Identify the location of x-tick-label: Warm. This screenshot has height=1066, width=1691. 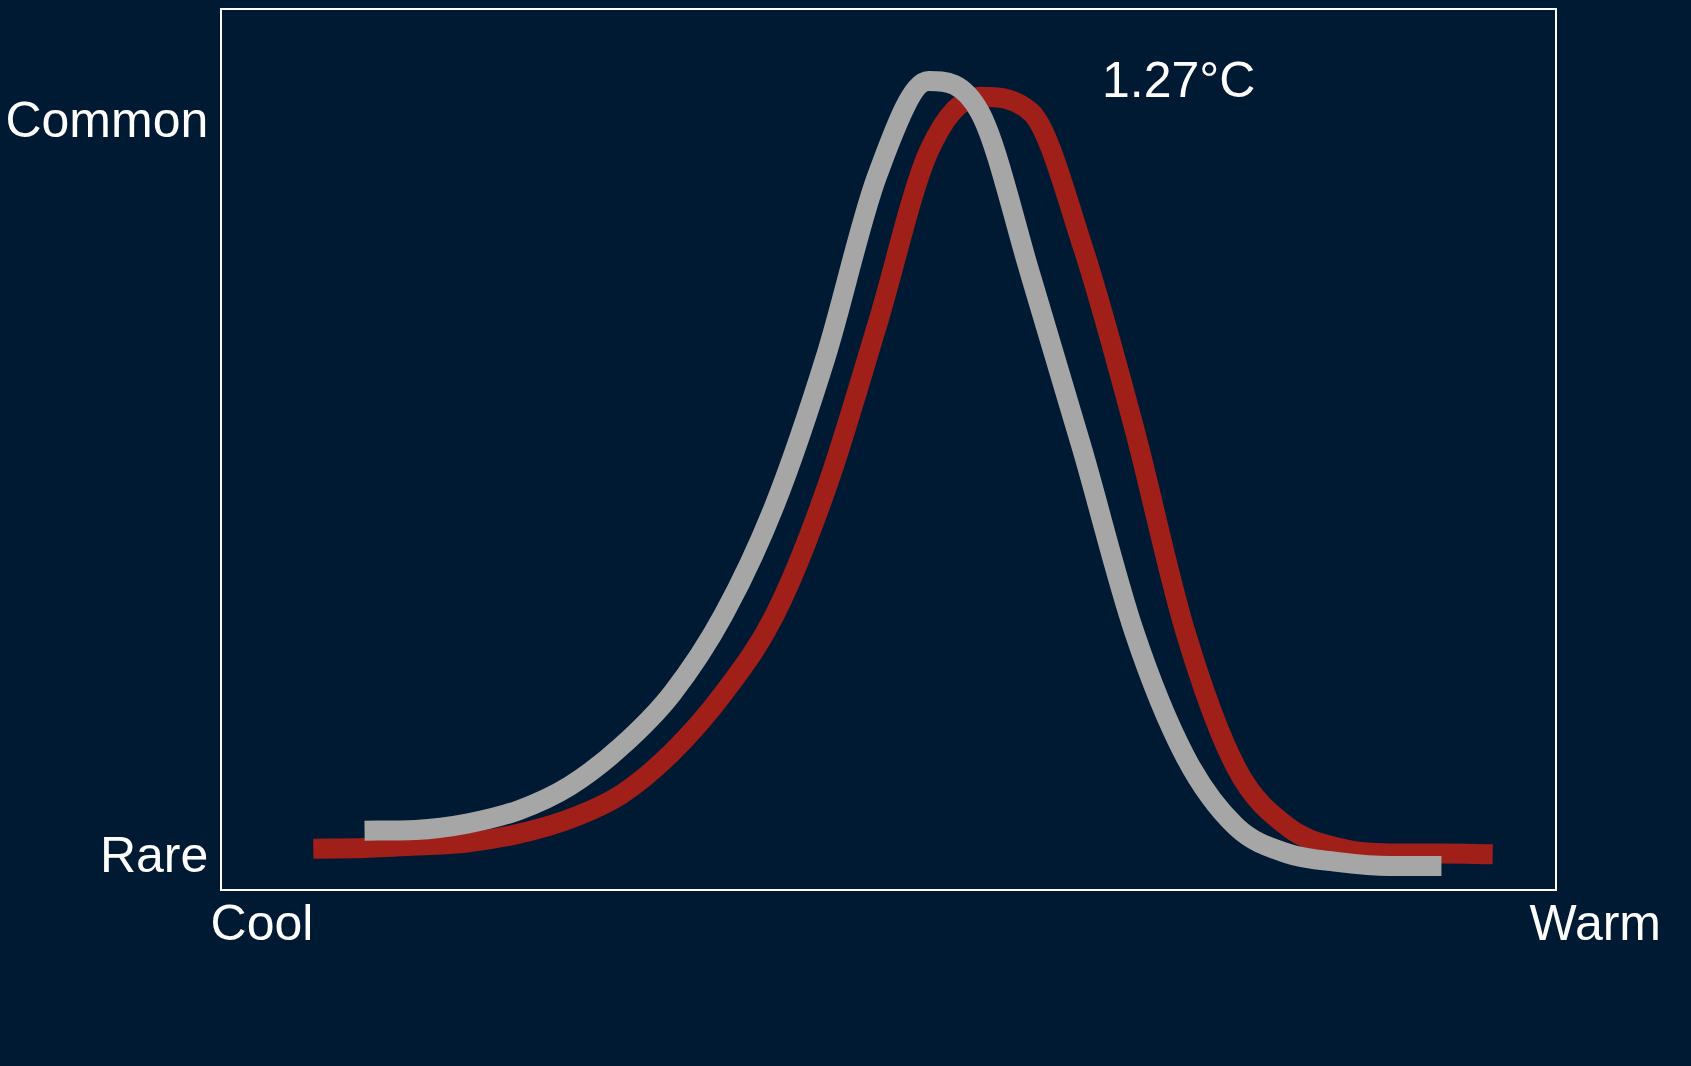
(1595, 922).